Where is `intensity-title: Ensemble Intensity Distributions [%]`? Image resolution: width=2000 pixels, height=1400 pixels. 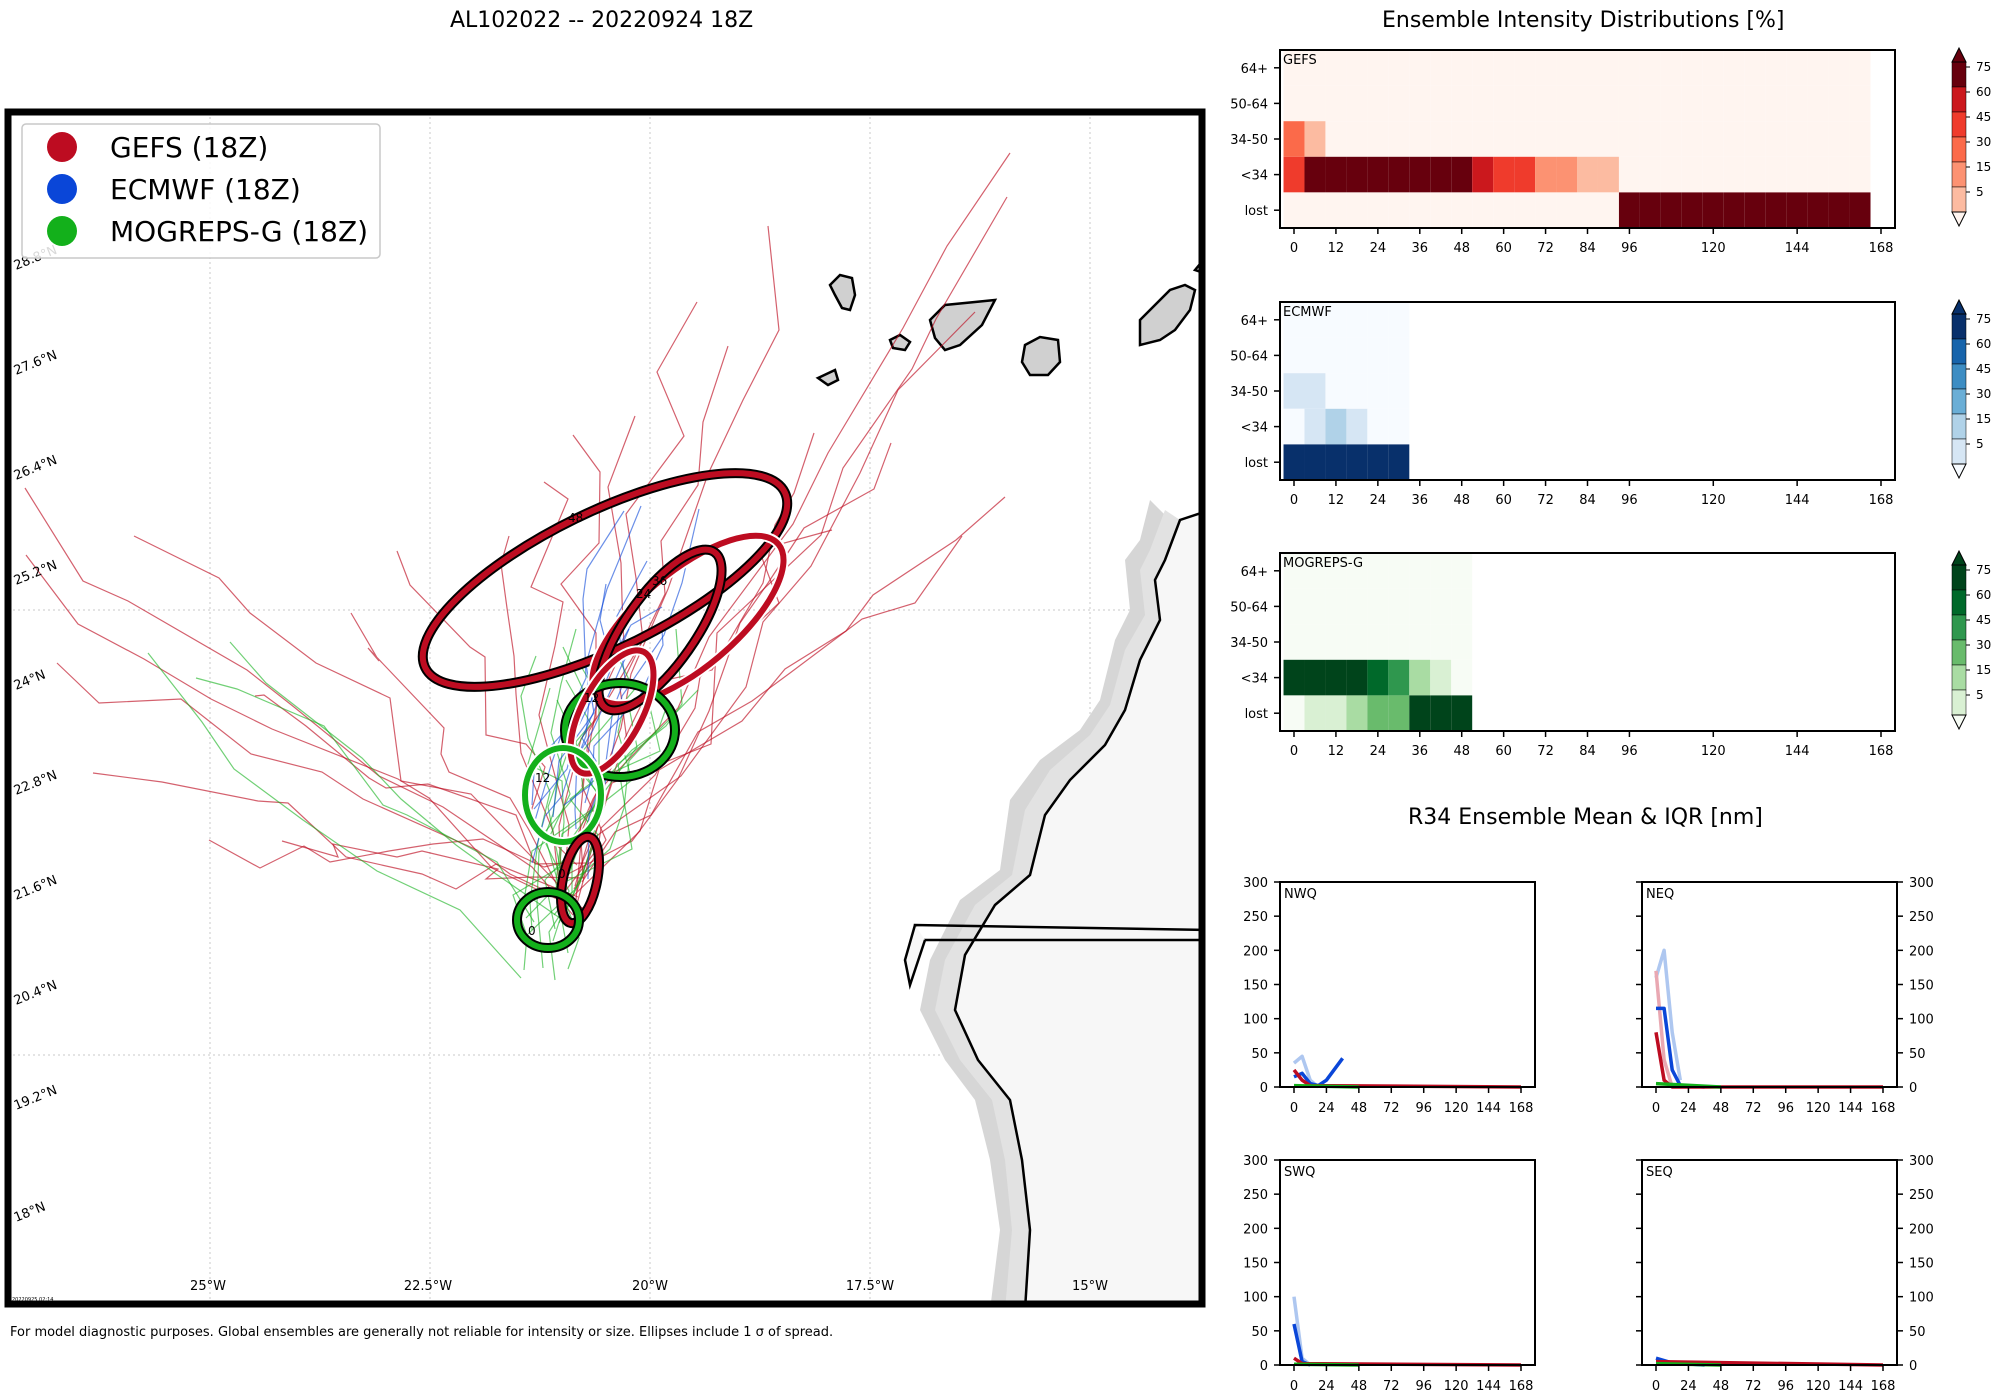 intensity-title: Ensemble Intensity Distributions [%] is located at coordinates (1583, 20).